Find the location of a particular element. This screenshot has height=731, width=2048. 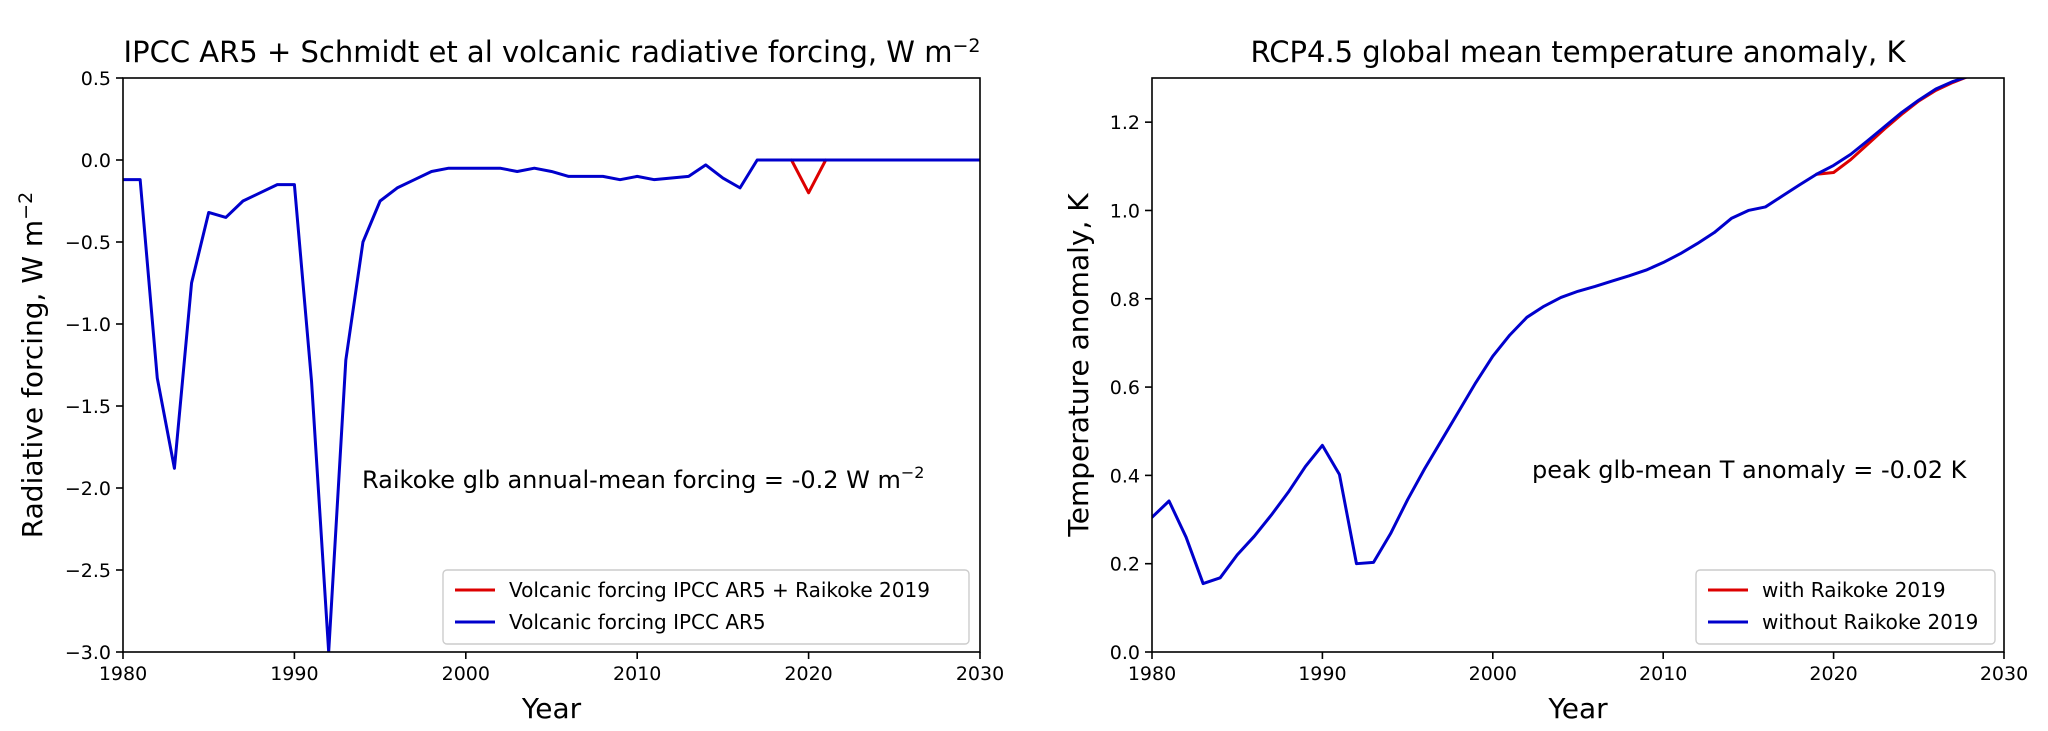

legend-label: Volcanic forcing IPCC AR5 + Raikoke 2019 is located at coordinates (719, 590).